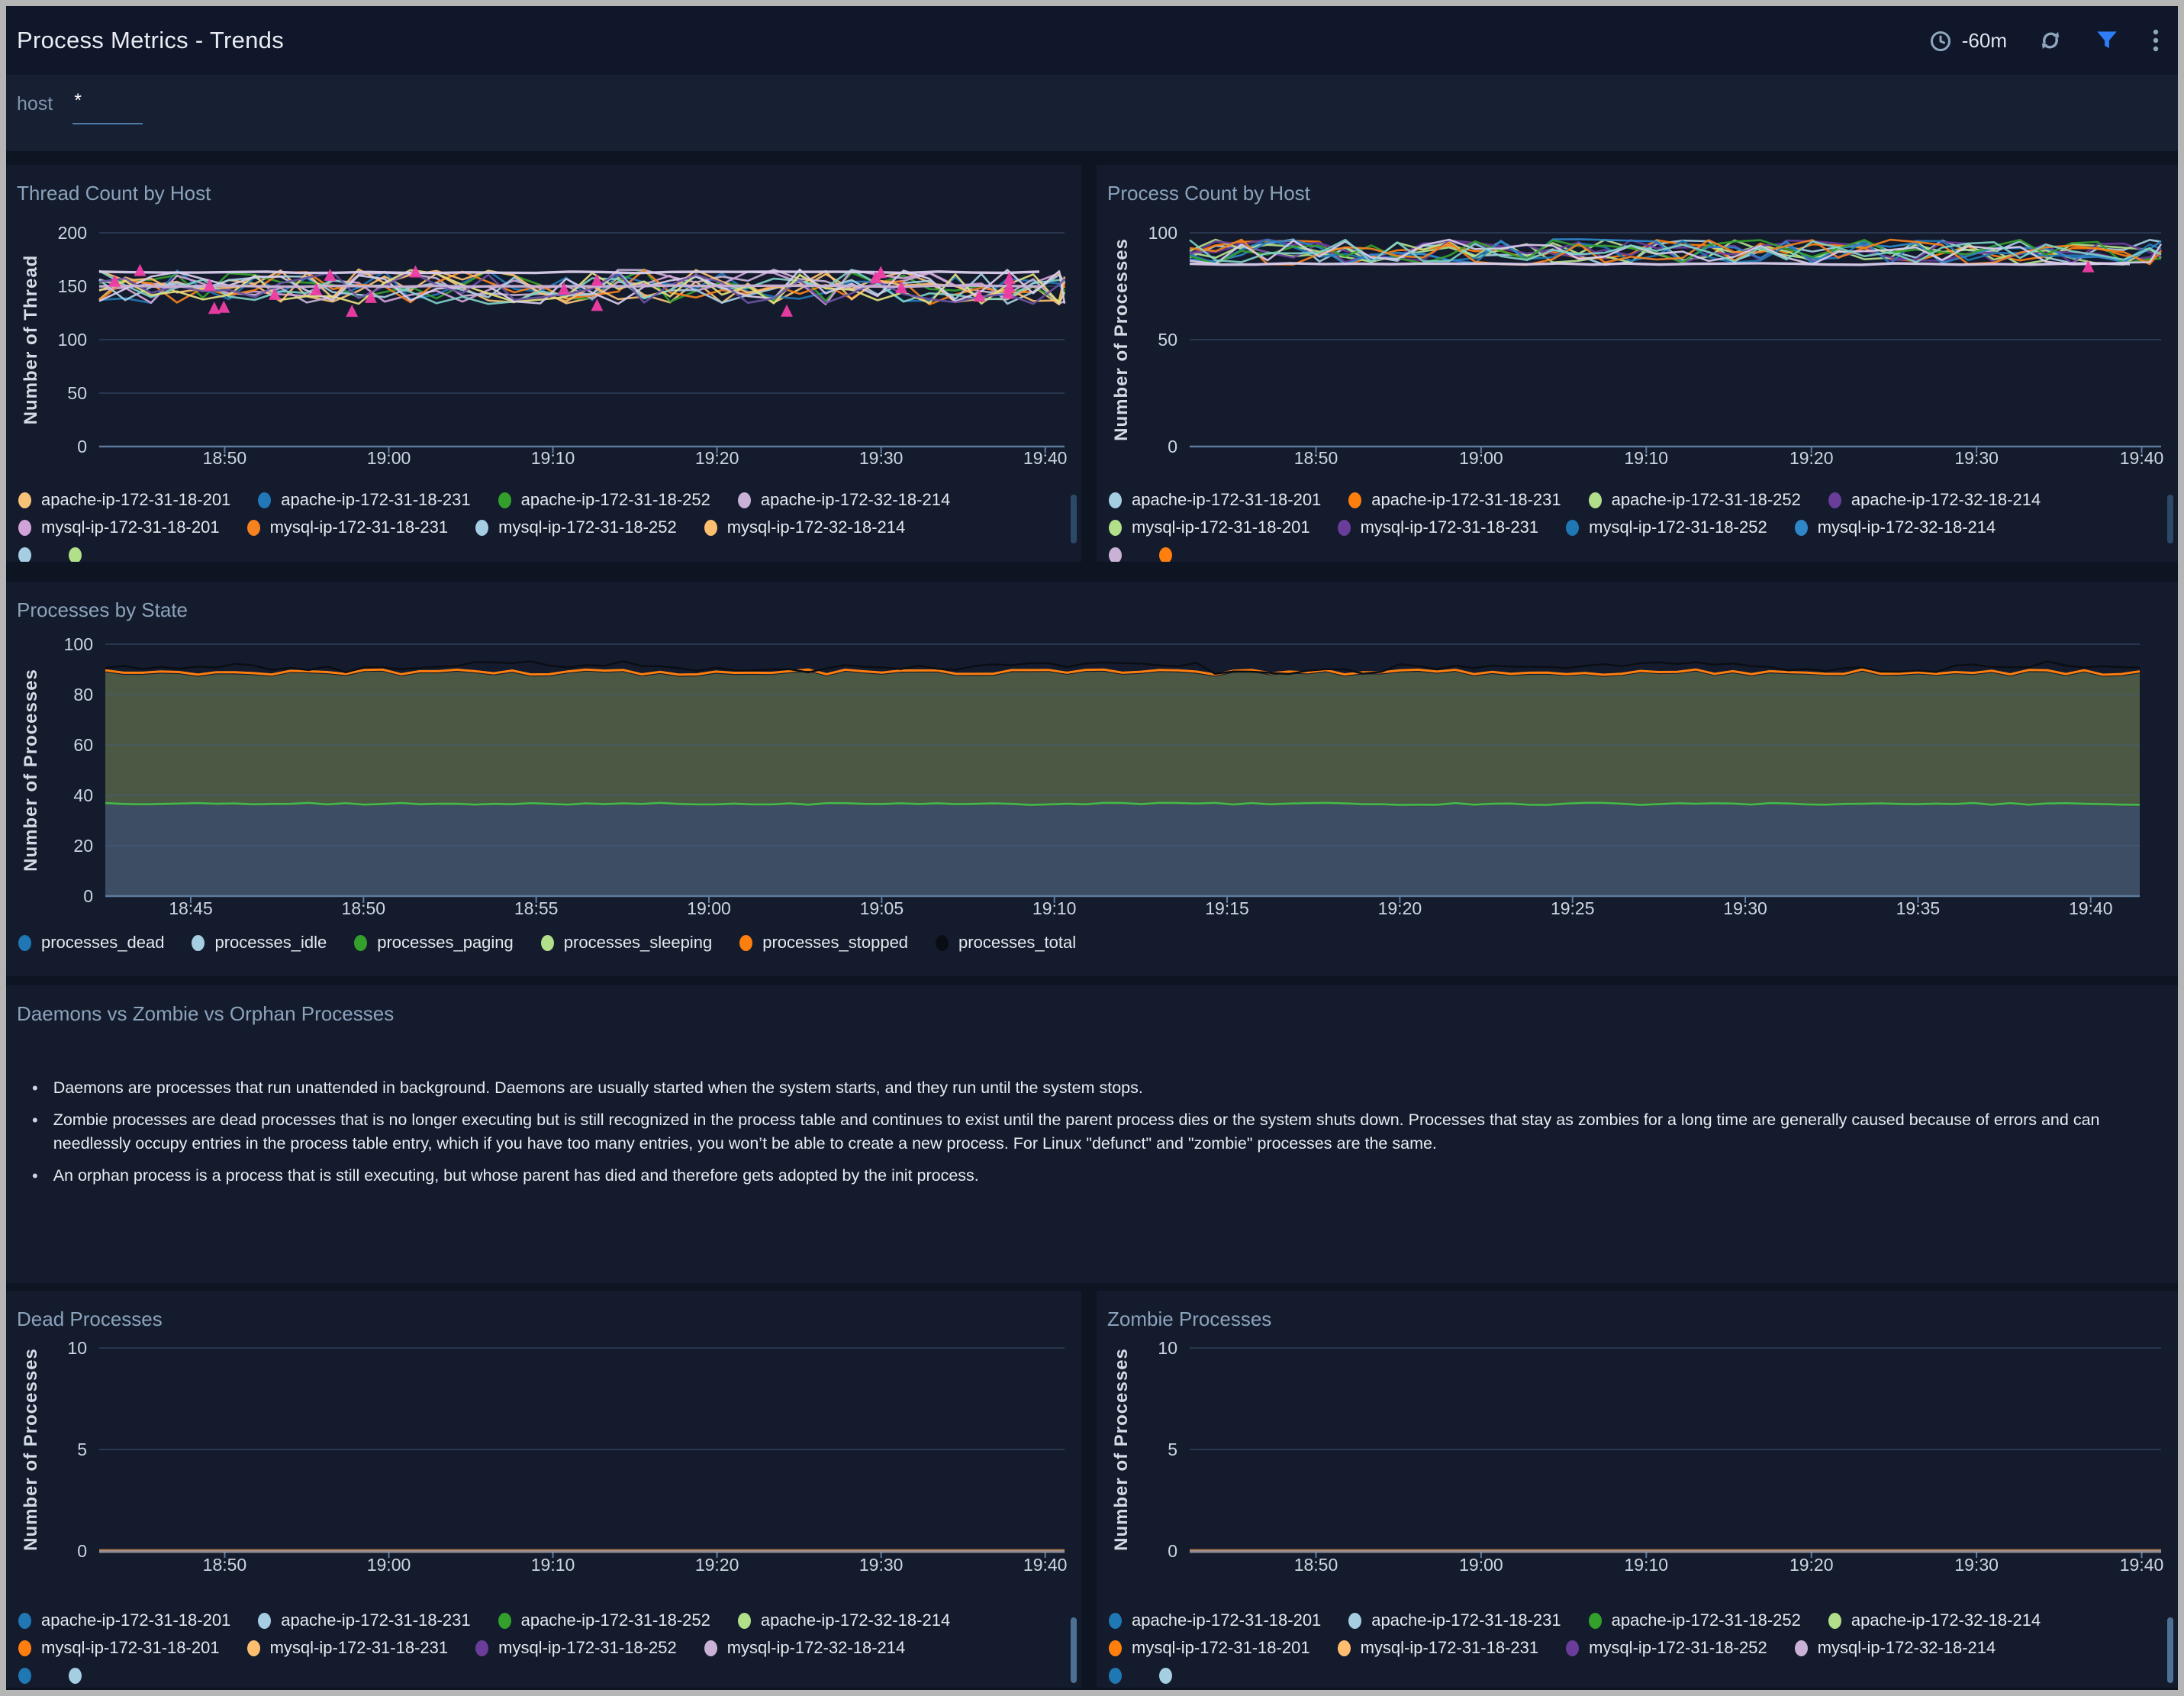  What do you see at coordinates (626, 943) in the screenshot?
I see `legend-item: processes_sleeping` at bounding box center [626, 943].